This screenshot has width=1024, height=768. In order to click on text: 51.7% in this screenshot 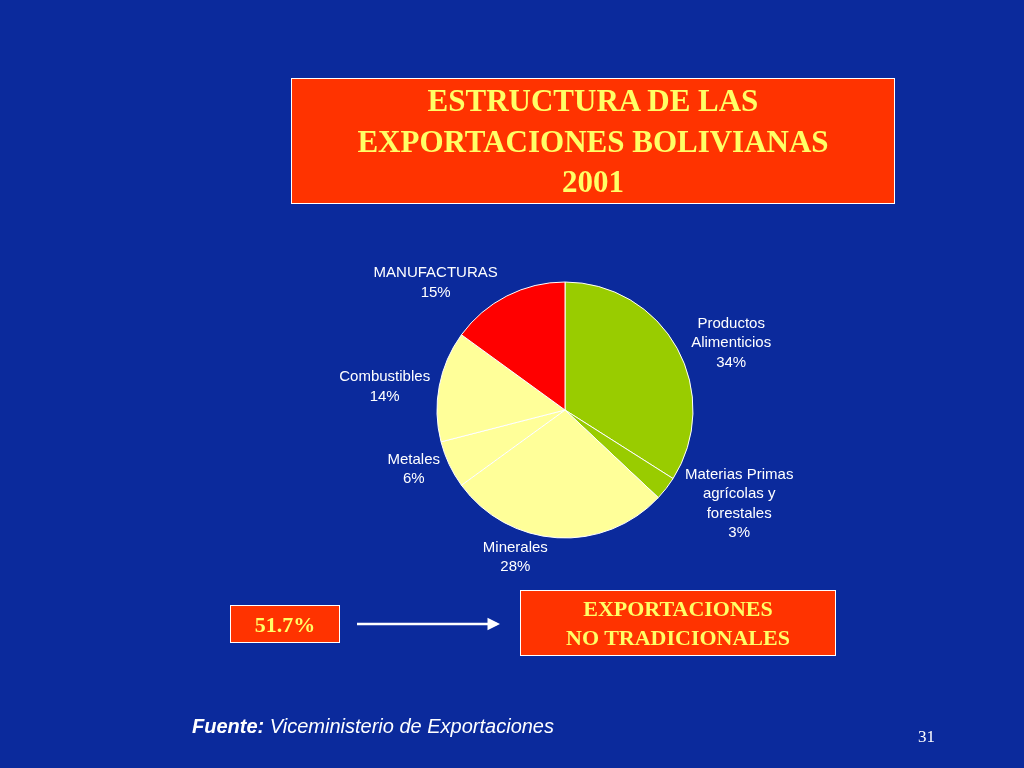, I will do `click(285, 624)`.